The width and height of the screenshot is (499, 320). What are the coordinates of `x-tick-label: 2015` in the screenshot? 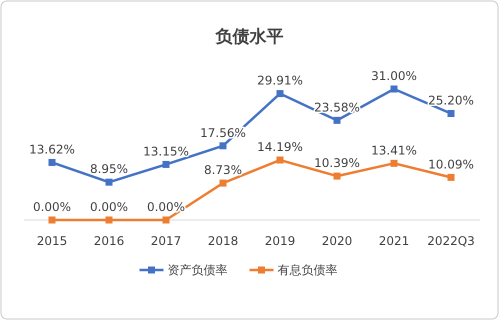 It's located at (52, 241).